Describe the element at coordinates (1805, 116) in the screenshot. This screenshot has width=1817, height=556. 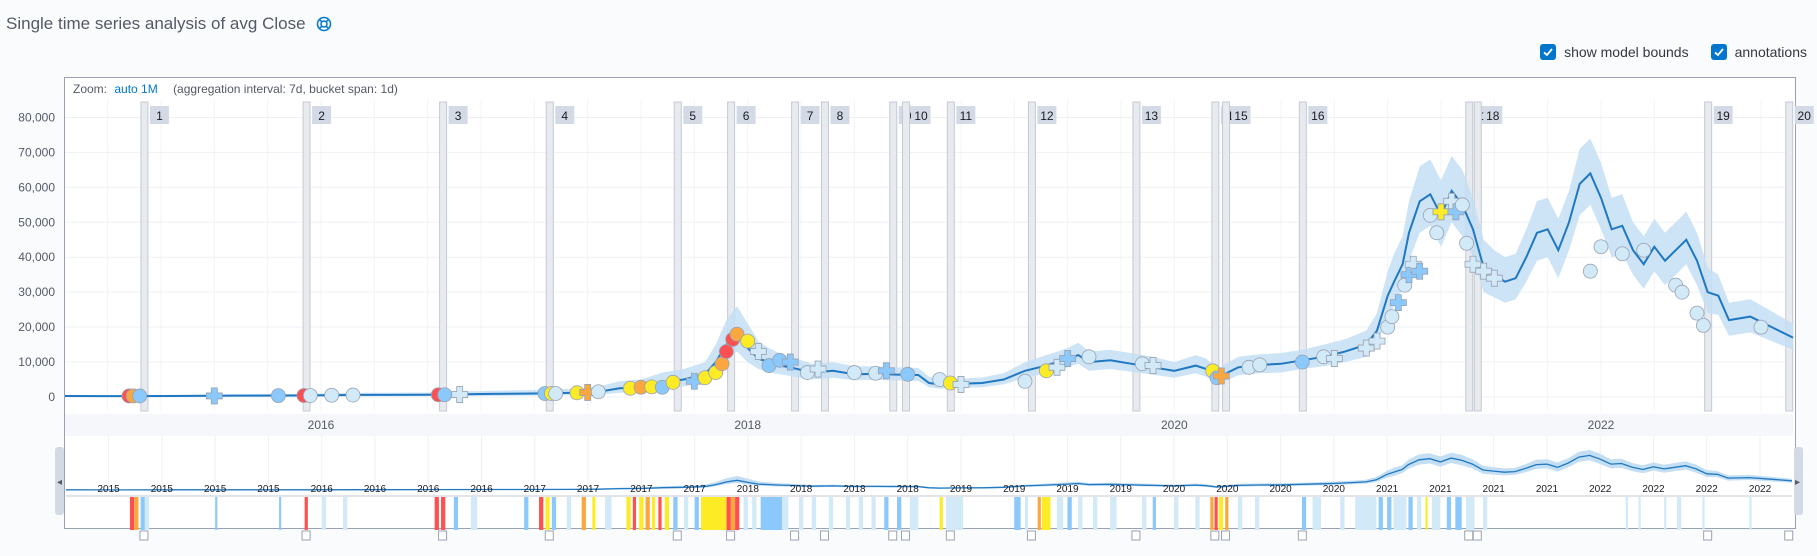
I see `annotation-label: 20` at that location.